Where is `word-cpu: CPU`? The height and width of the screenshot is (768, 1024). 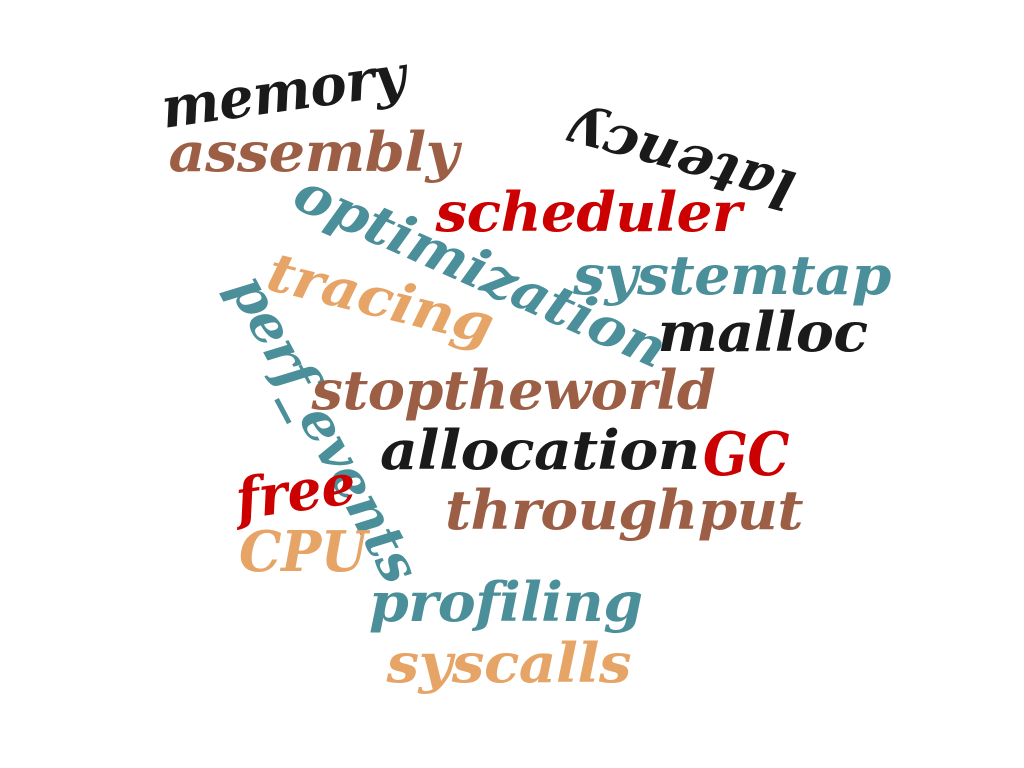
word-cpu: CPU is located at coordinates (303, 552).